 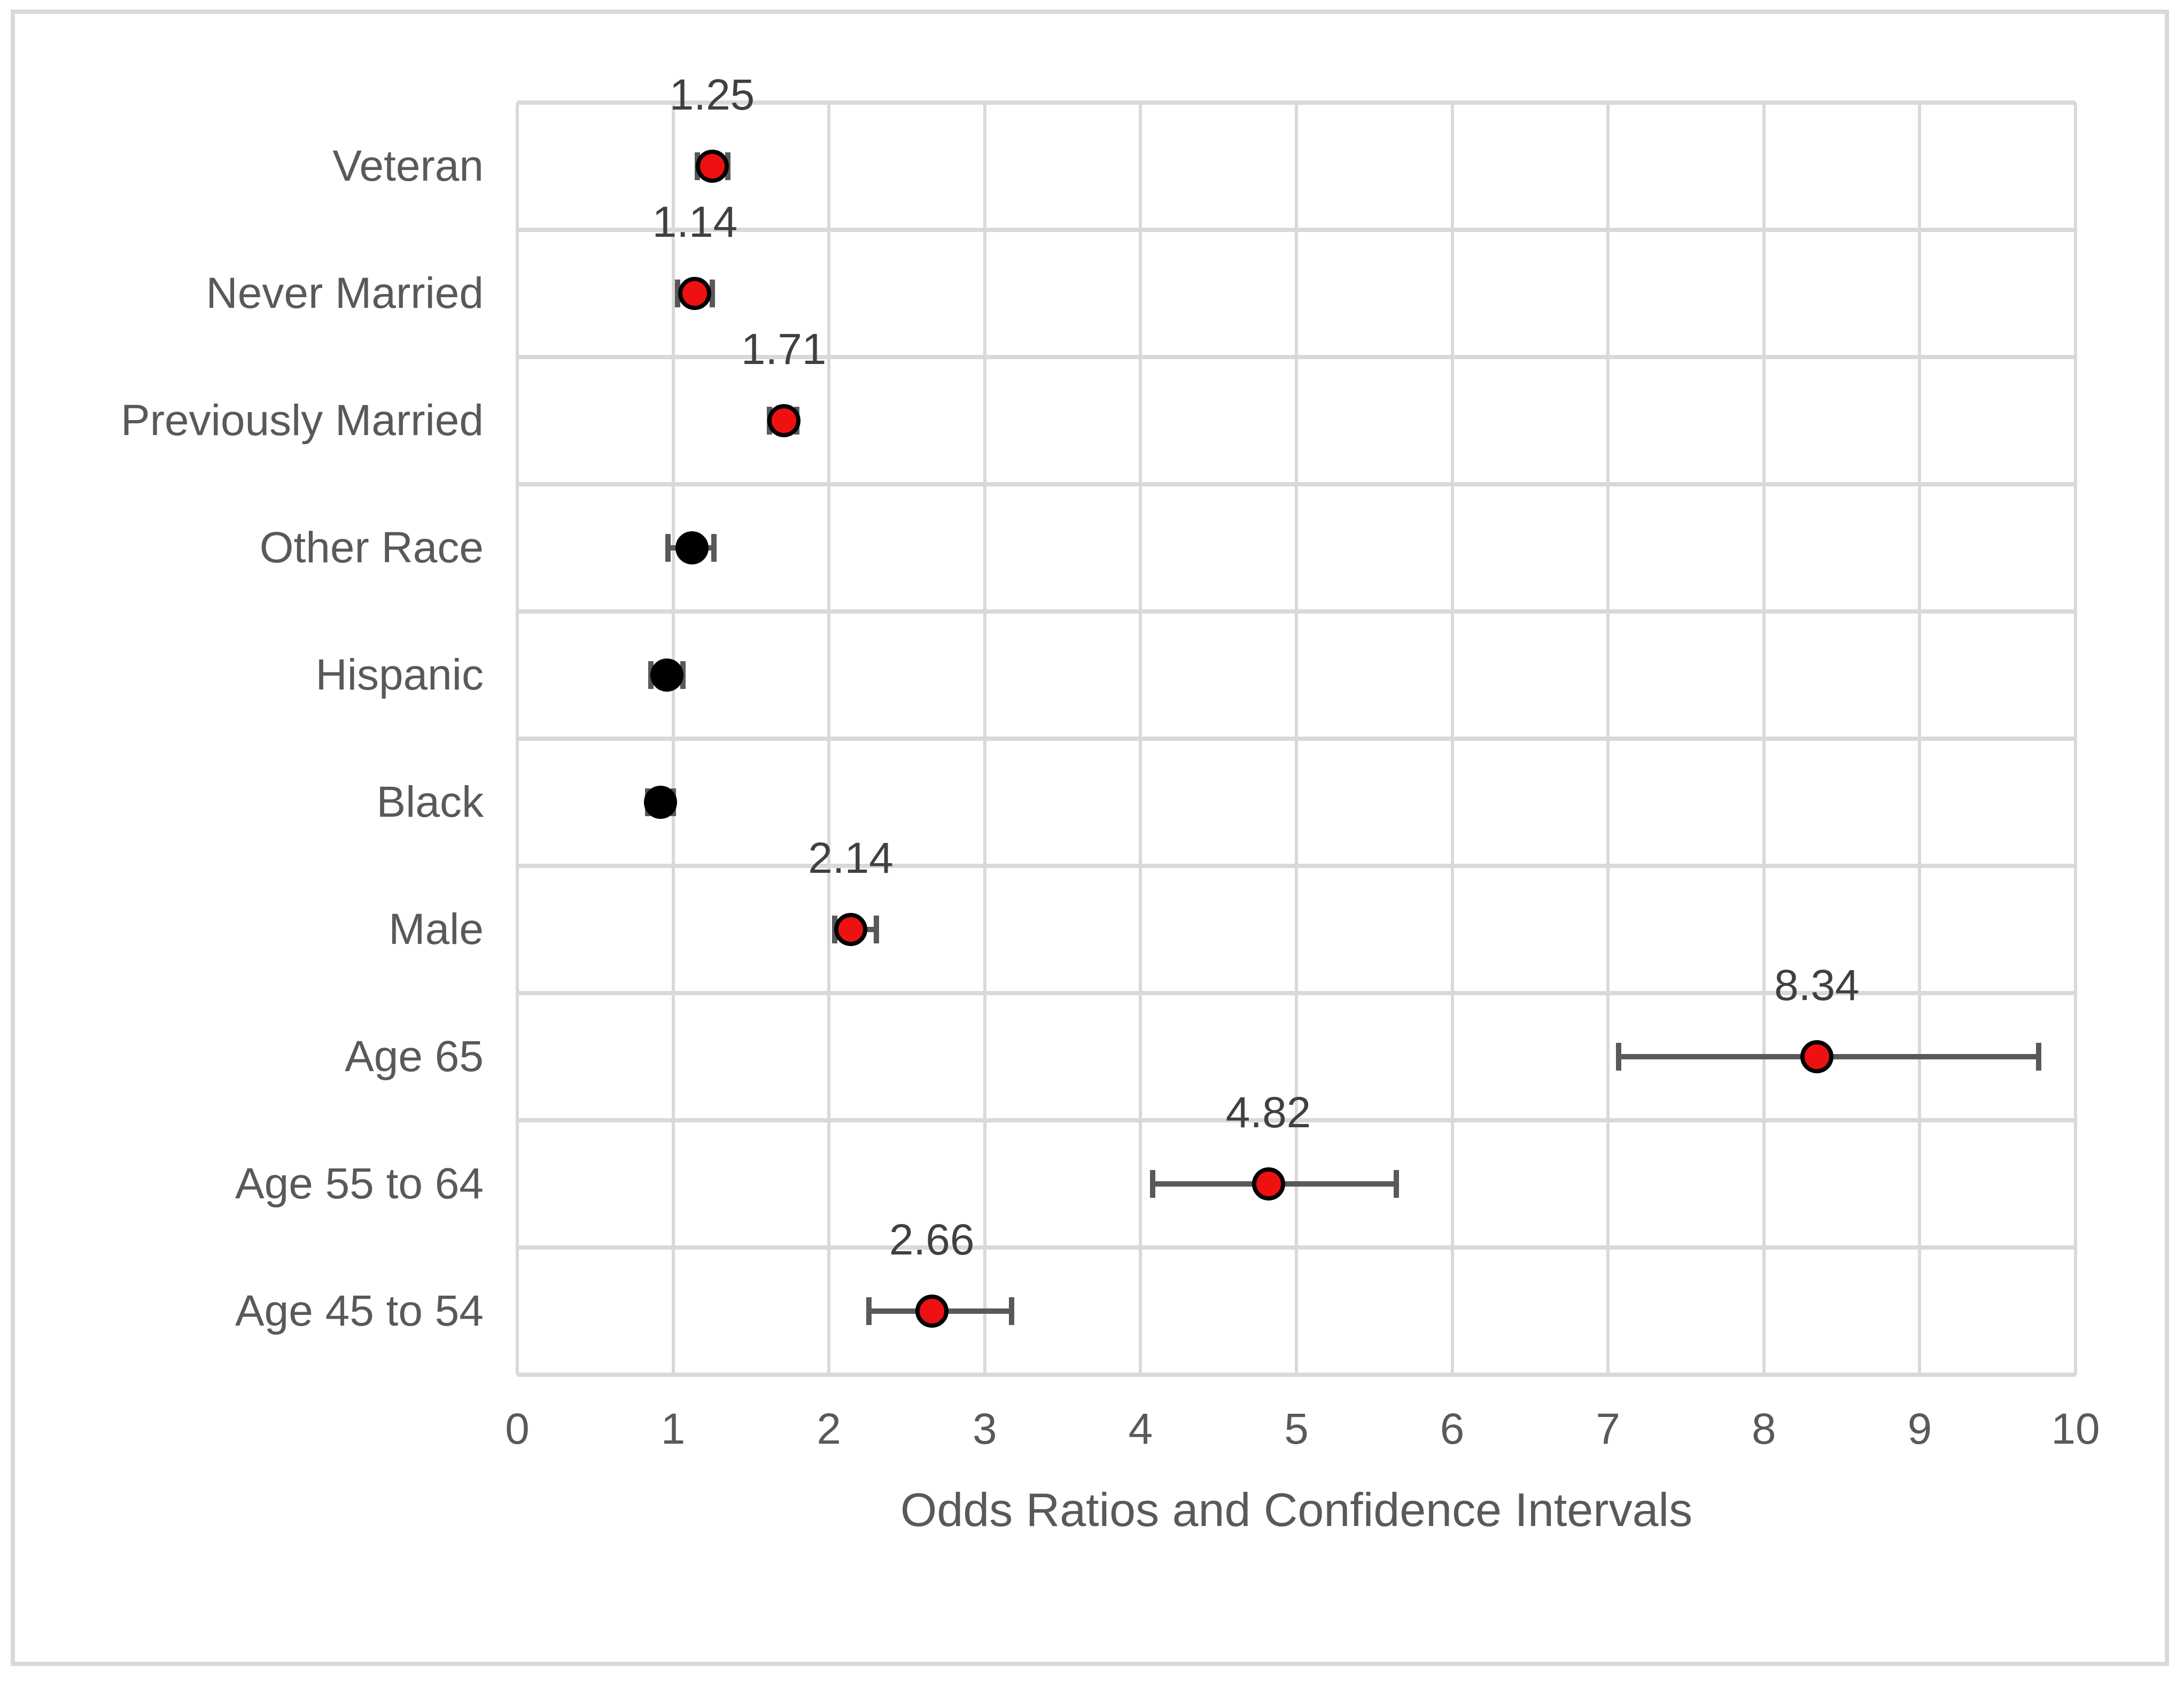 I want to click on x-tick-label: 6, so click(x=1453, y=1429).